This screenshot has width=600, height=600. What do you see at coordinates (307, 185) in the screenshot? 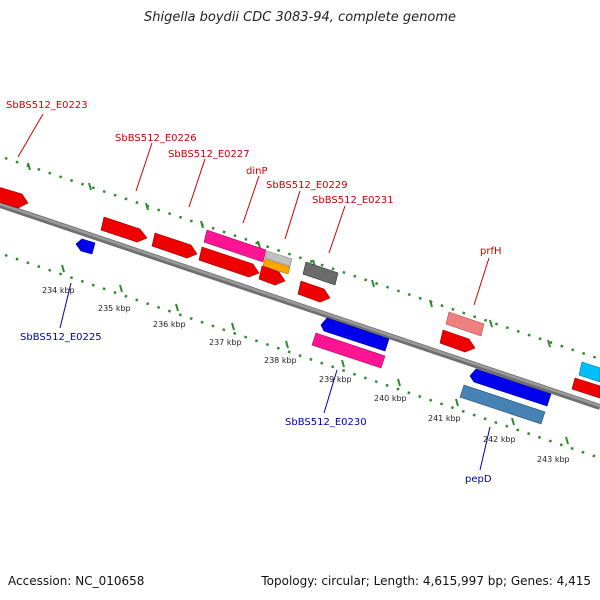
I see `label-sbbs512-e0229: SbBS512_E0229` at bounding box center [307, 185].